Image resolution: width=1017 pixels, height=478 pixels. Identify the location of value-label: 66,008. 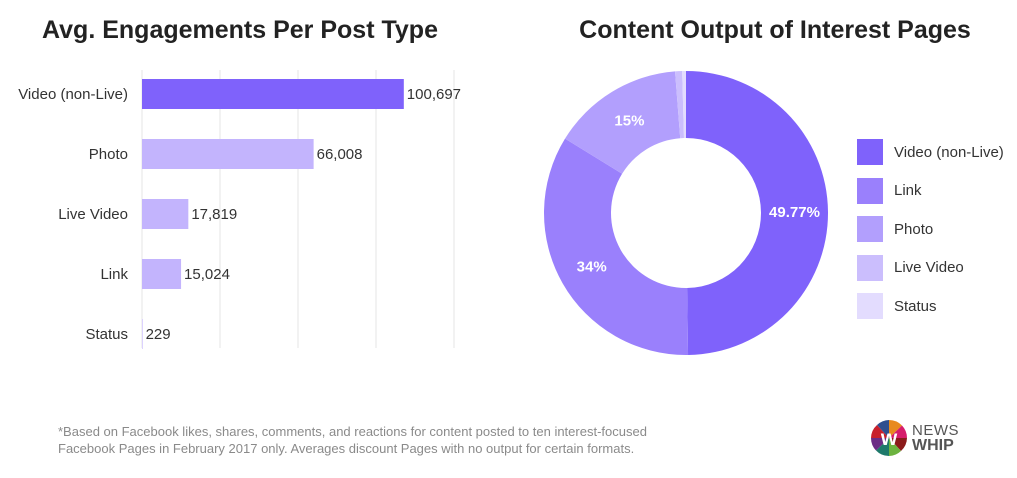
(340, 154).